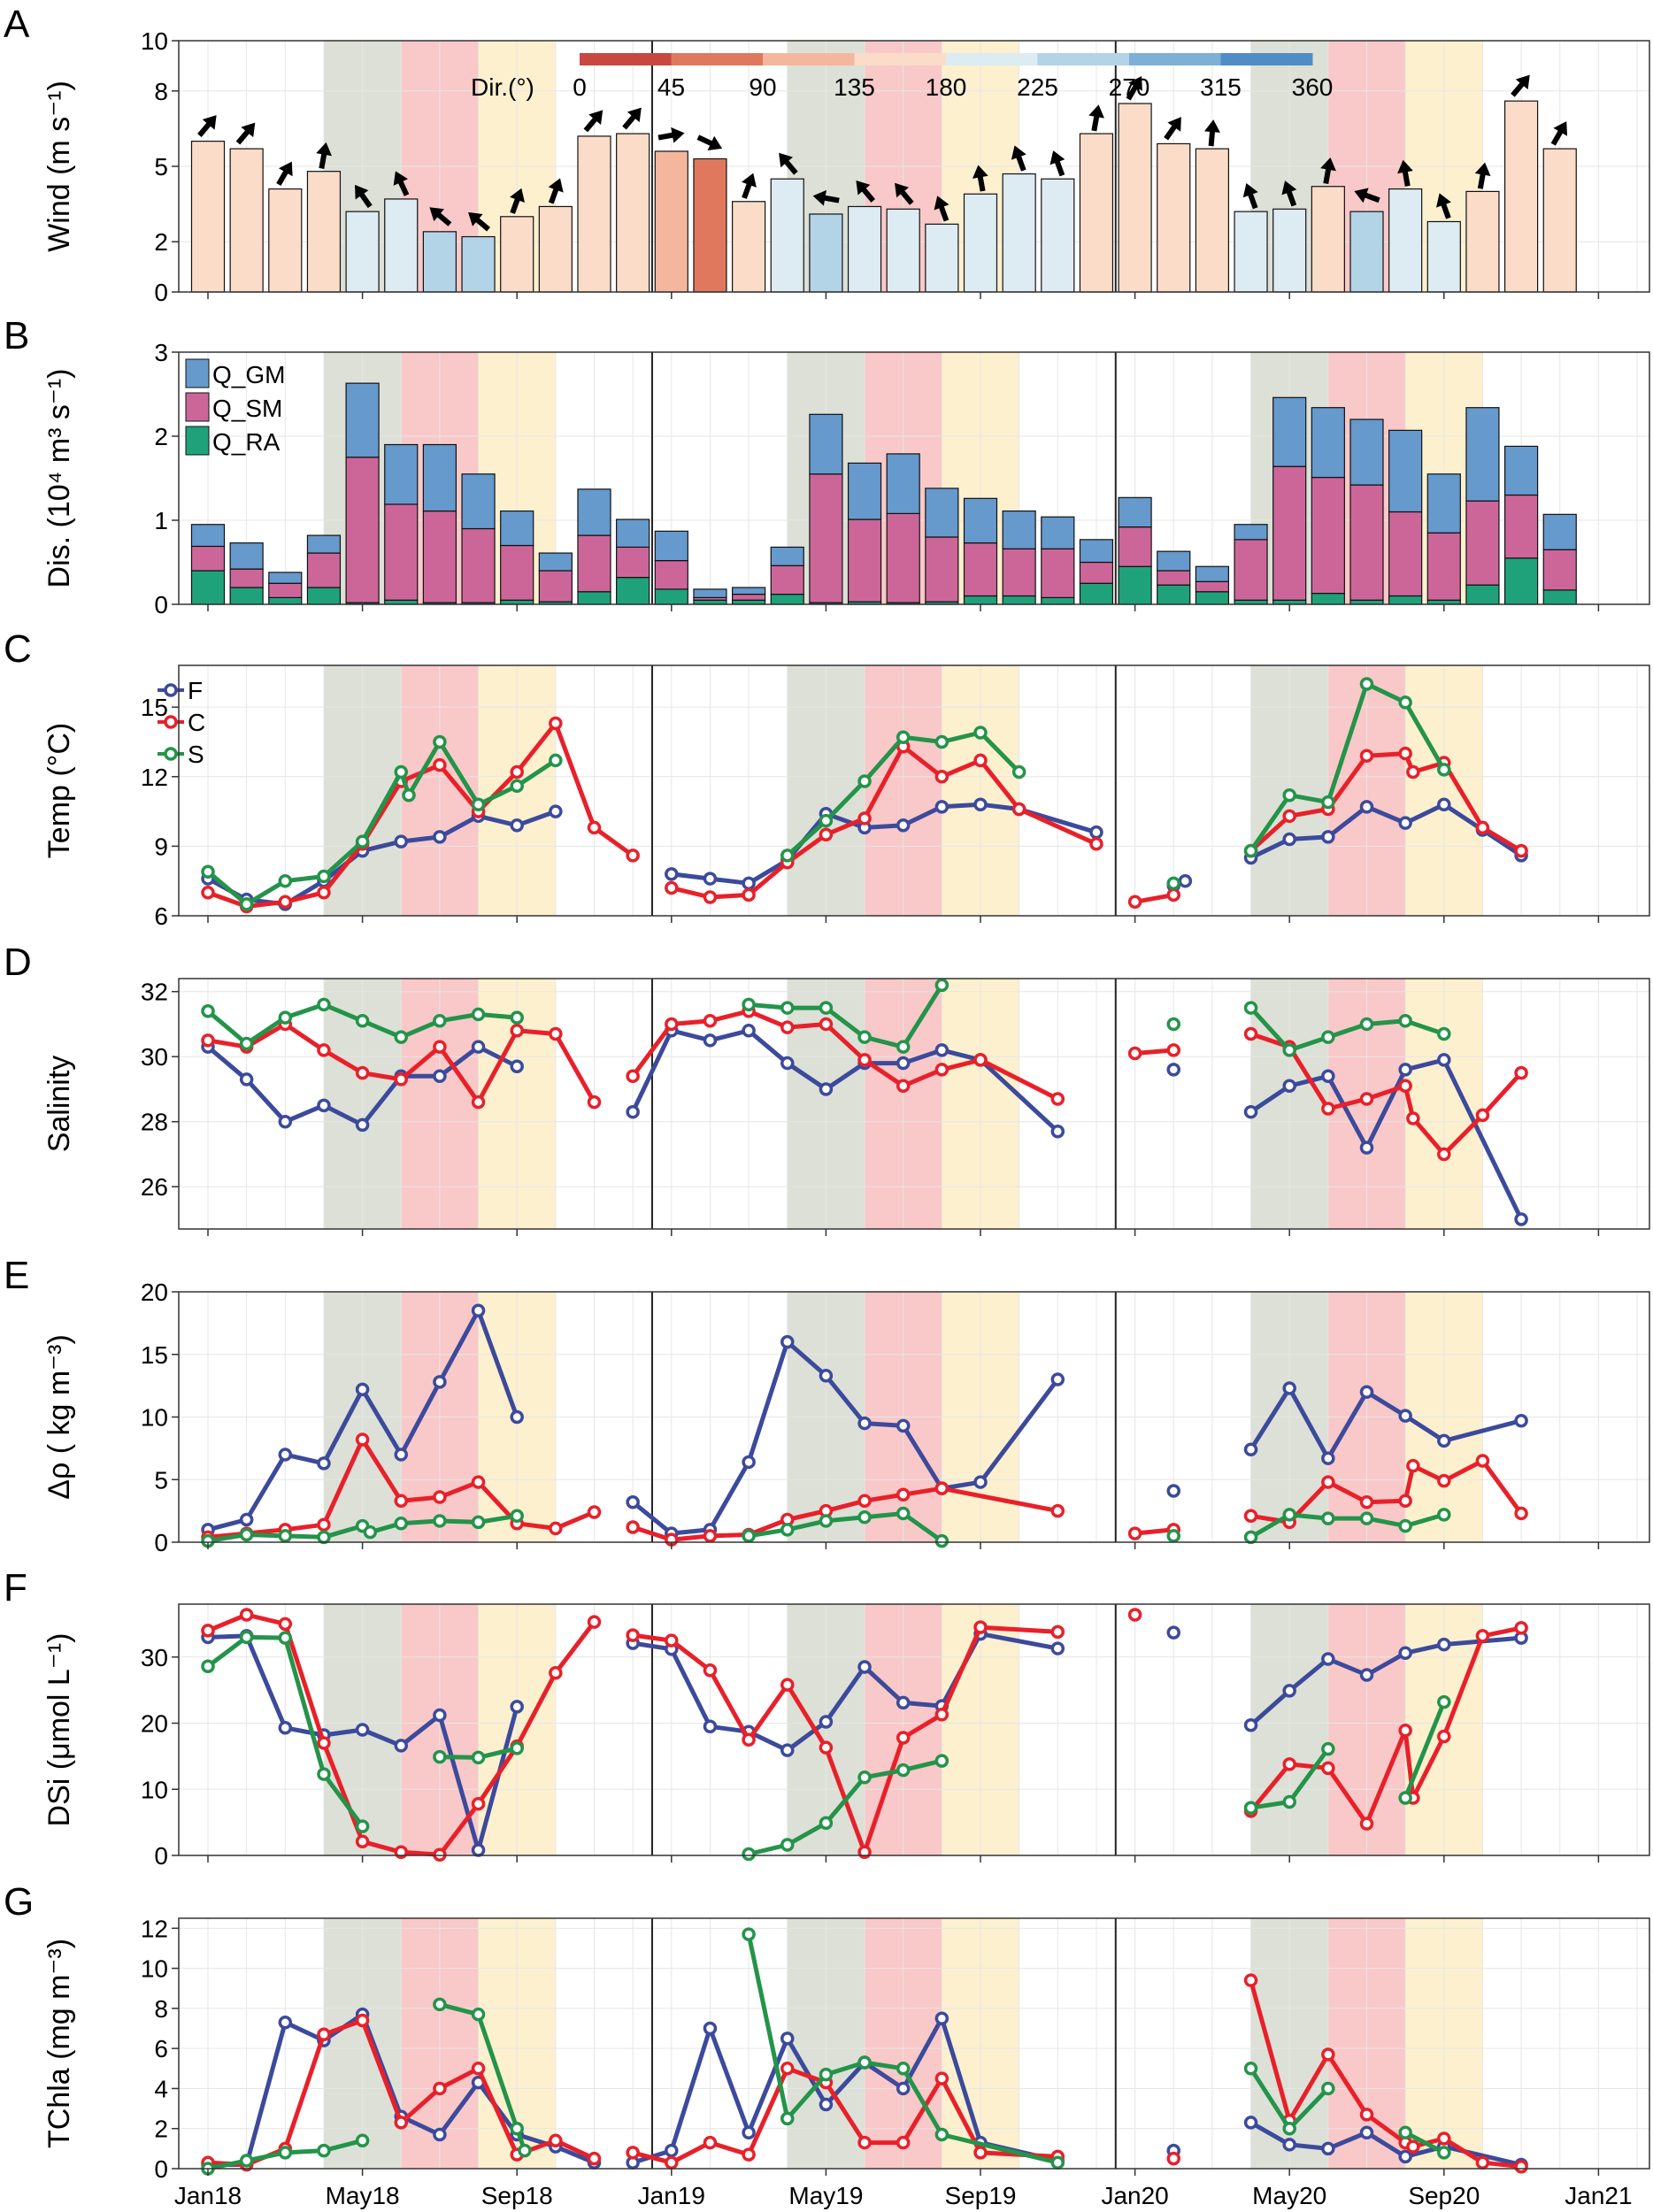  What do you see at coordinates (825, 2196) in the screenshot?
I see `x-tick-label: May19` at bounding box center [825, 2196].